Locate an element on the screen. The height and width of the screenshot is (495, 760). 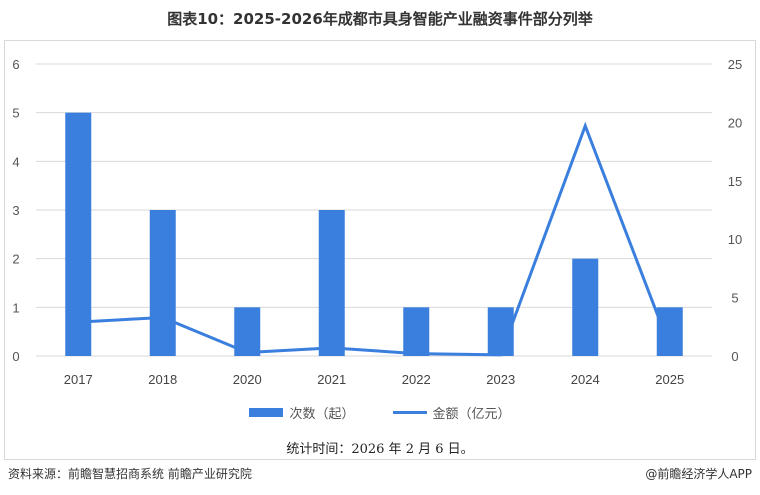
x-axis-tick: 2022 is located at coordinates (416, 379).